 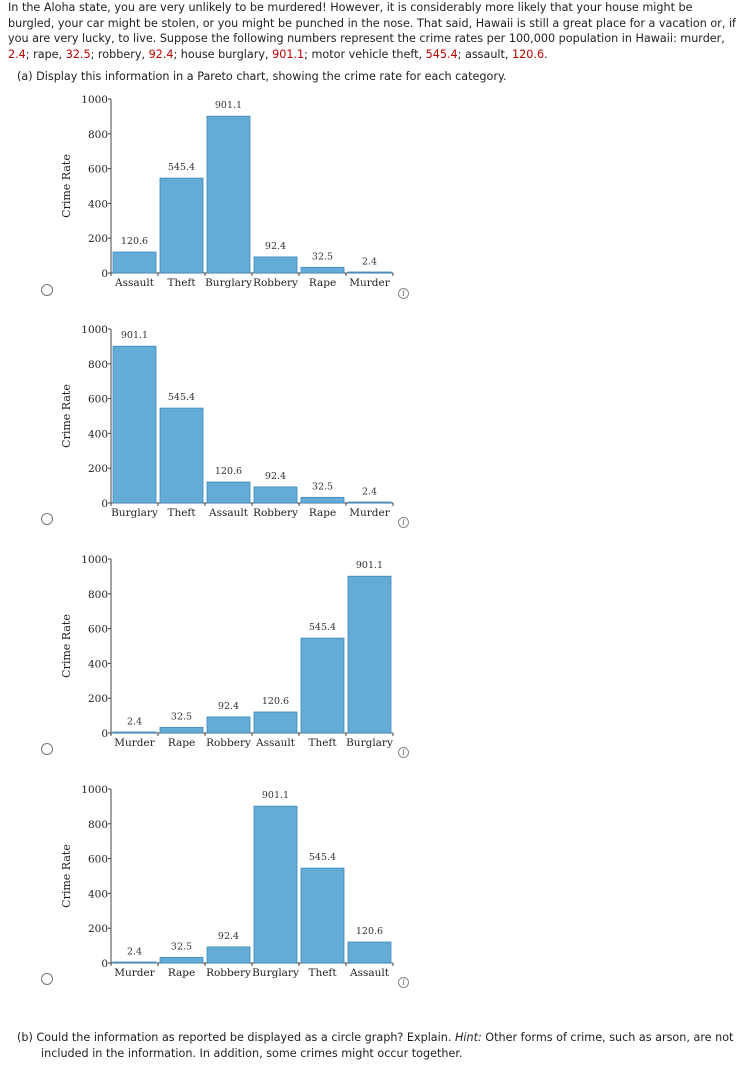 I want to click on intro-sep: ; assault,, so click(x=485, y=54).